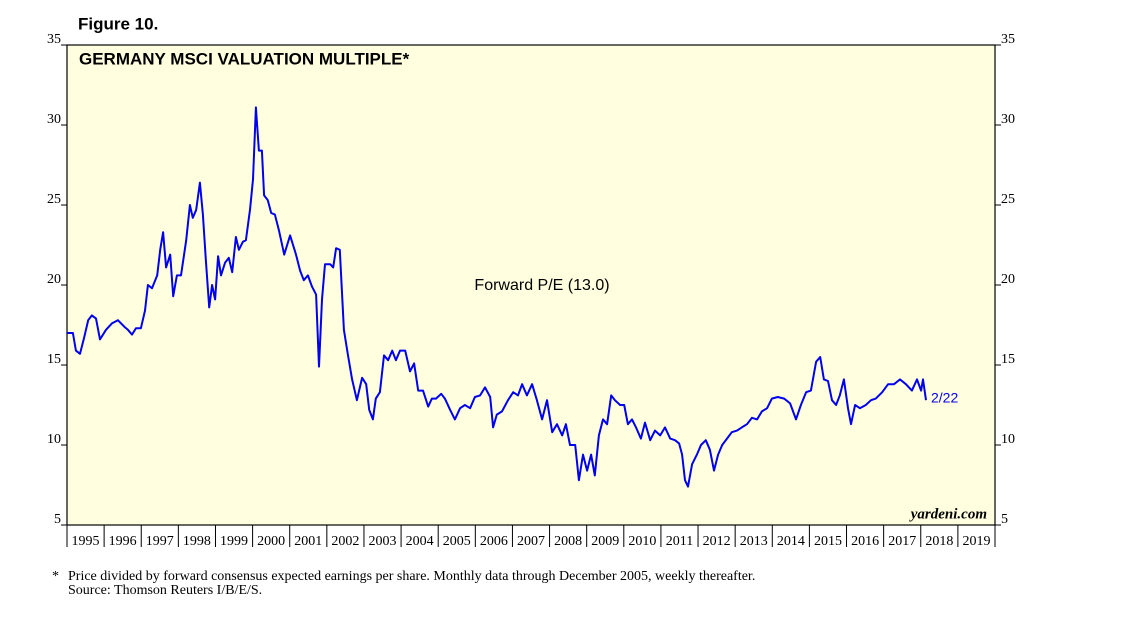 The width and height of the screenshot is (1138, 621). Describe the element at coordinates (1008, 439) in the screenshot. I see `y2-tick-label: 10` at that location.